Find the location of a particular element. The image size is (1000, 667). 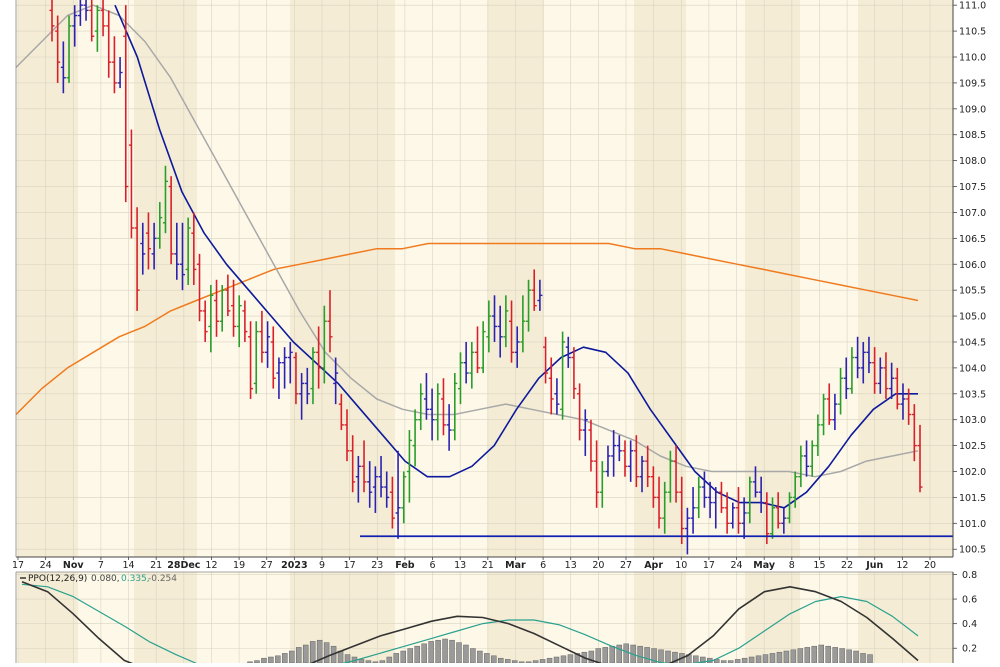

x-tick-label-5: 21 is located at coordinates (156, 565).